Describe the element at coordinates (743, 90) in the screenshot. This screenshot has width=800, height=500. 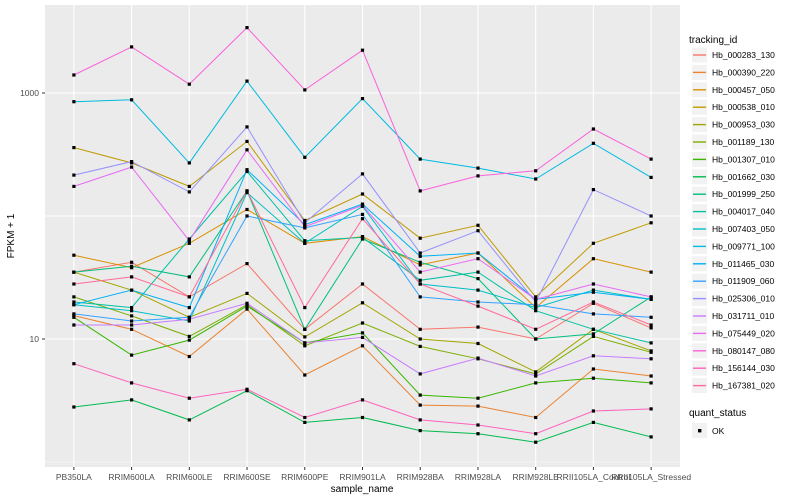
I see `legend-item-label: Hb_000457_050` at that location.